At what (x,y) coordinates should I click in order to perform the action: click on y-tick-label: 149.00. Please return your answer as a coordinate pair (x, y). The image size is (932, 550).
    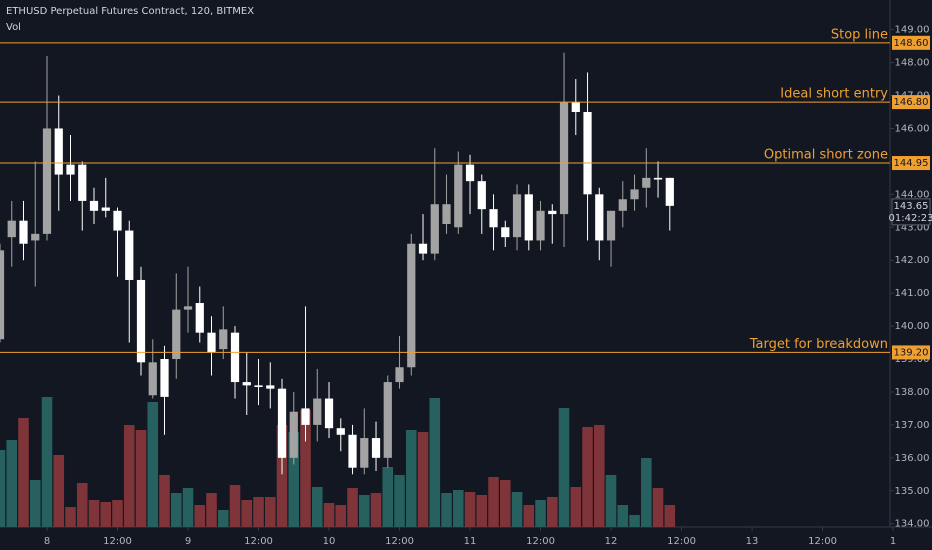
    Looking at the image, I should click on (912, 30).